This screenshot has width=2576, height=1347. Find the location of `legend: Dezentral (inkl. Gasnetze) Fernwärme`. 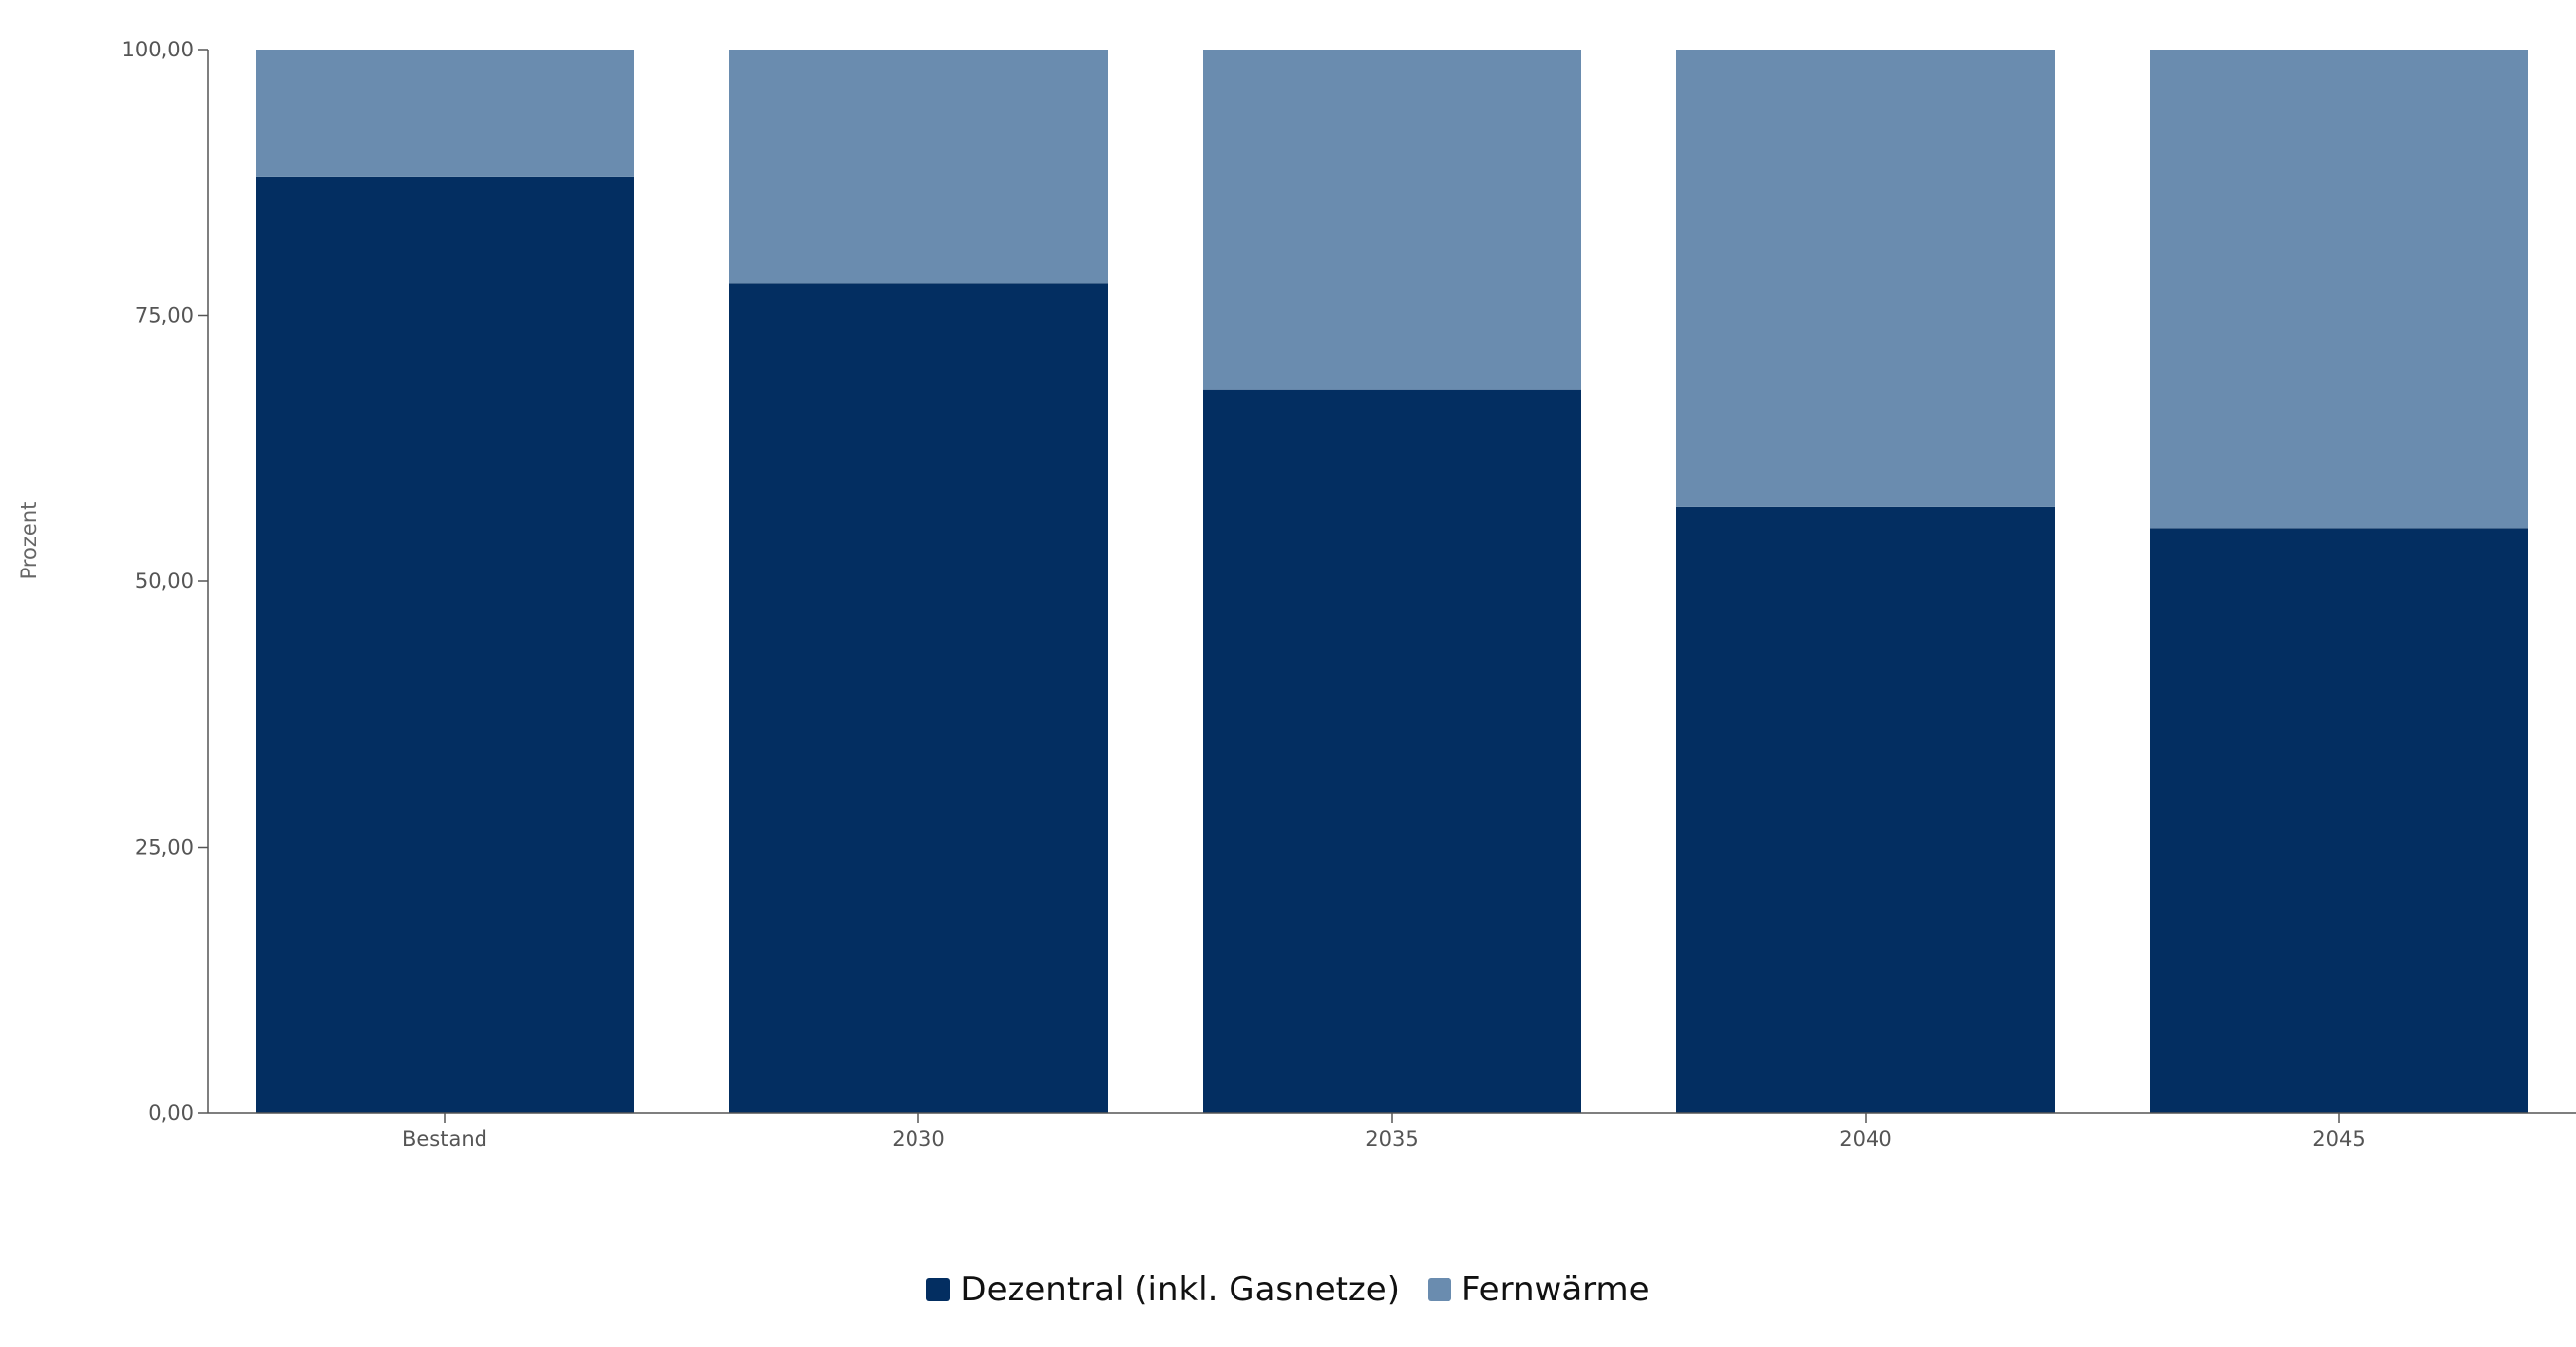

legend: Dezentral (inkl. Gasnetze) Fernwärme is located at coordinates (1288, 1289).